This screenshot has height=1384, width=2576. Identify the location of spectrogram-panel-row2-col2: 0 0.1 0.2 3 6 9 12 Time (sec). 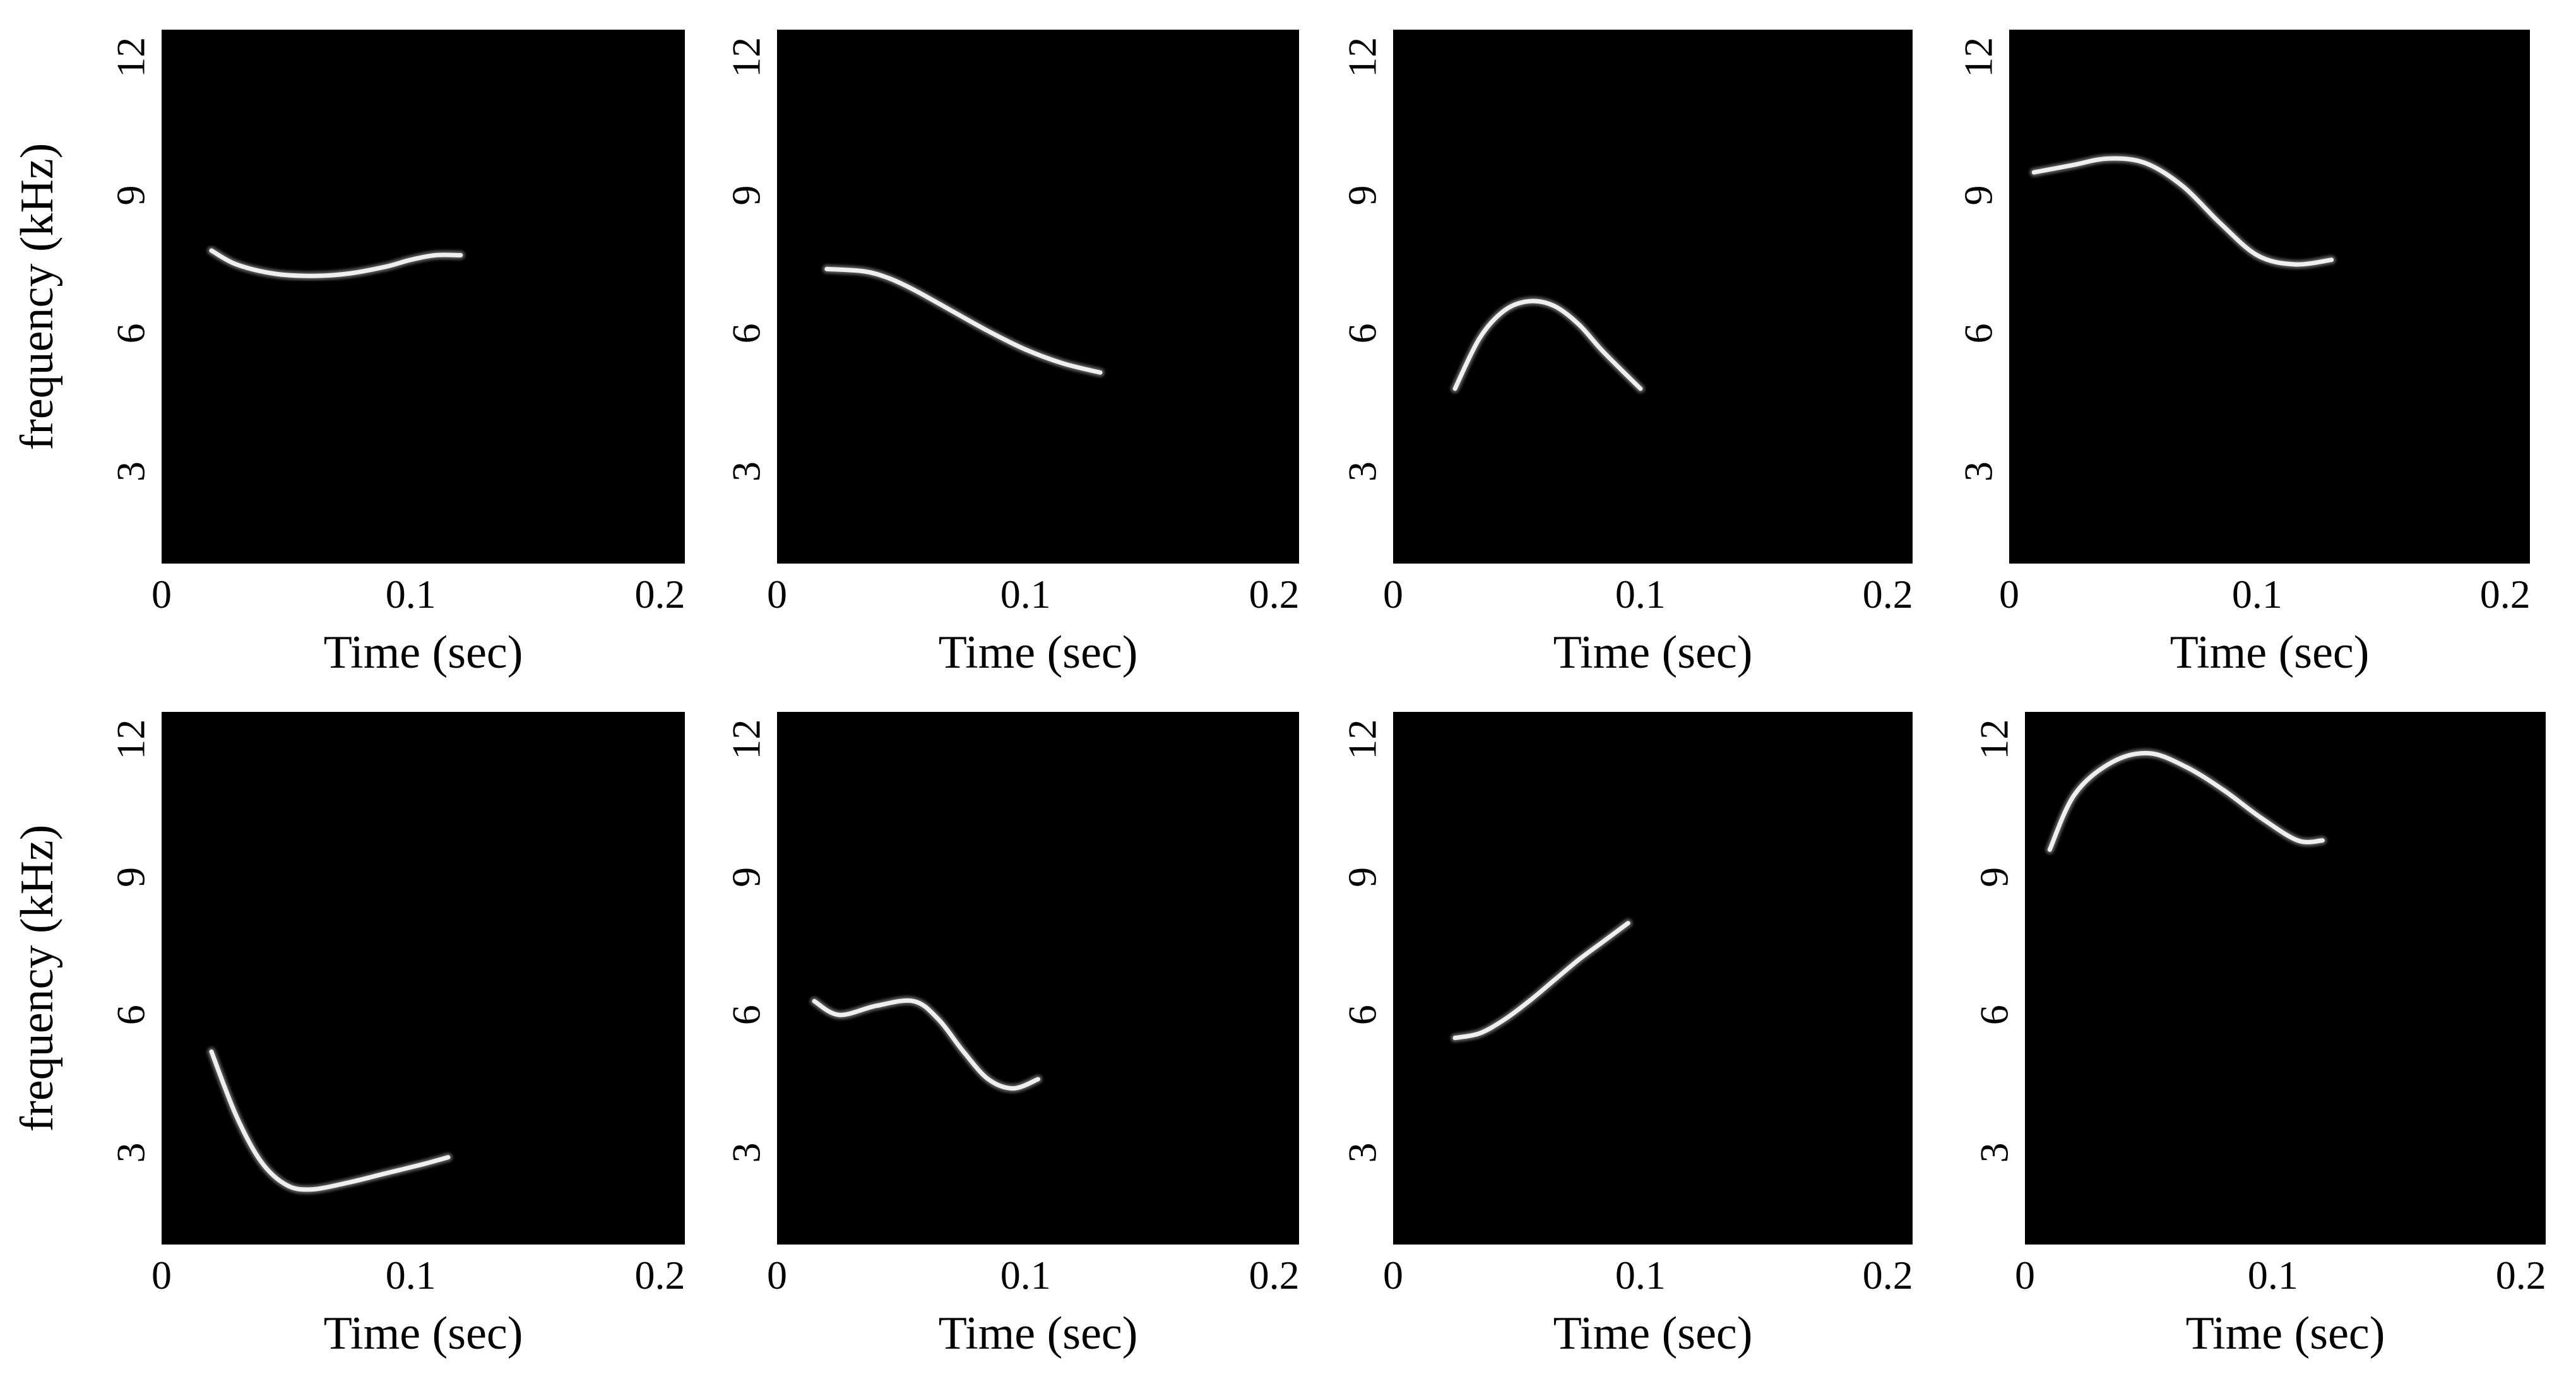
(1012, 1035).